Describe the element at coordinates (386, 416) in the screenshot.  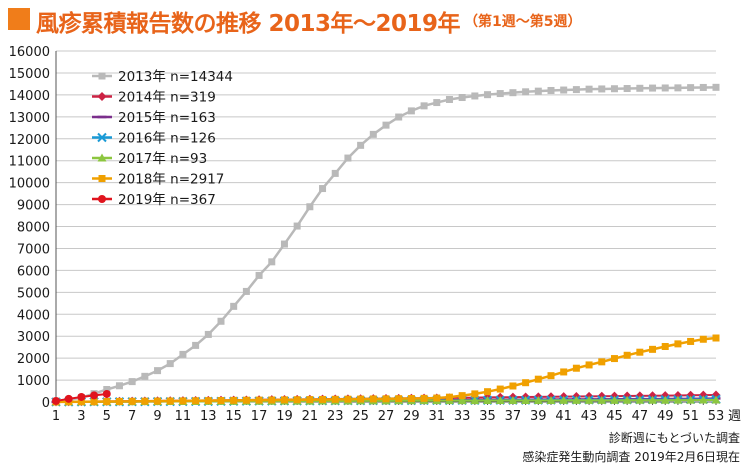
I see `x-tick-label: 27` at that location.